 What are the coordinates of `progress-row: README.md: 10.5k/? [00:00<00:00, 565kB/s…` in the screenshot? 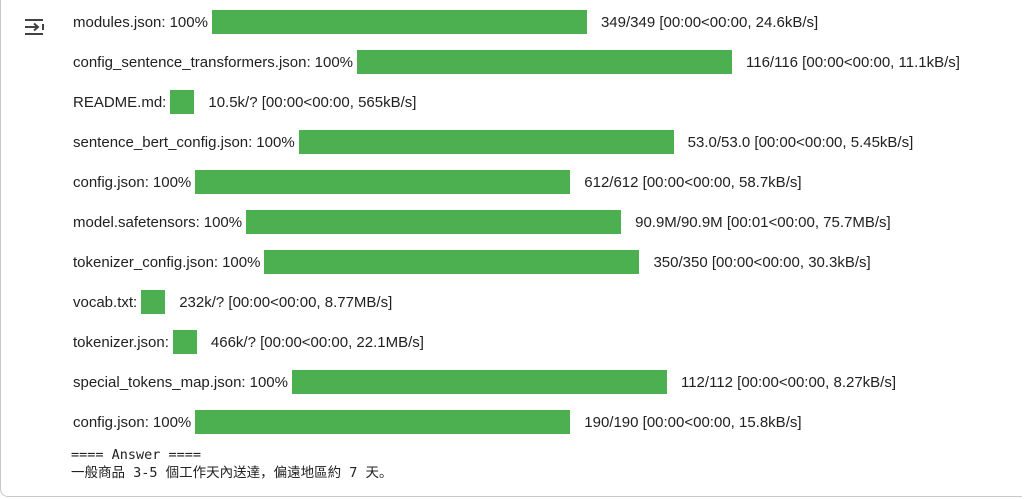 It's located at (244, 102).